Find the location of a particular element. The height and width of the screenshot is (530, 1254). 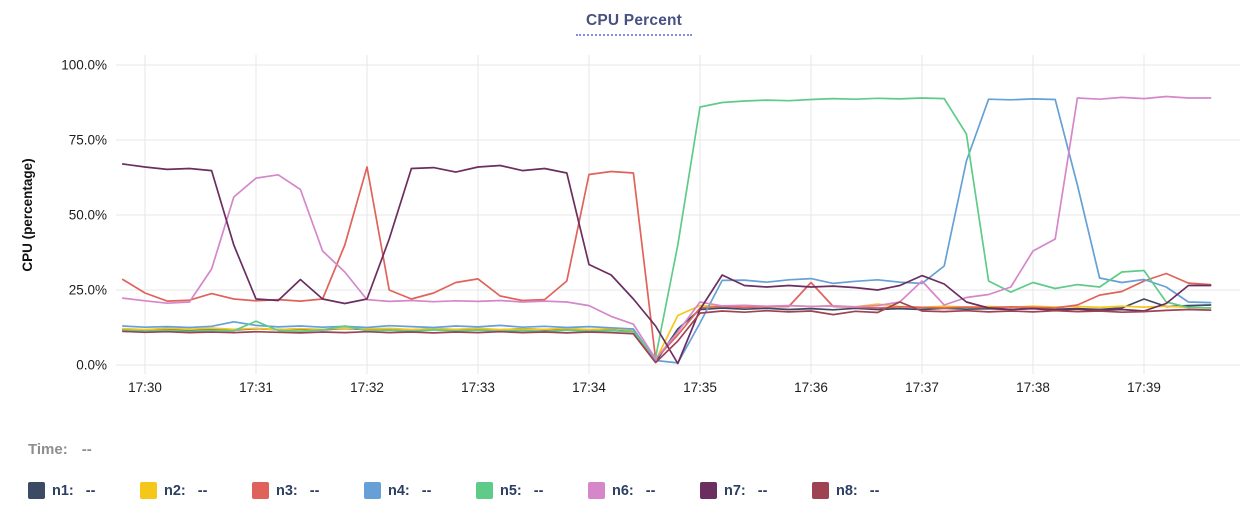

x-tick-label: 17:37 is located at coordinates (922, 387).